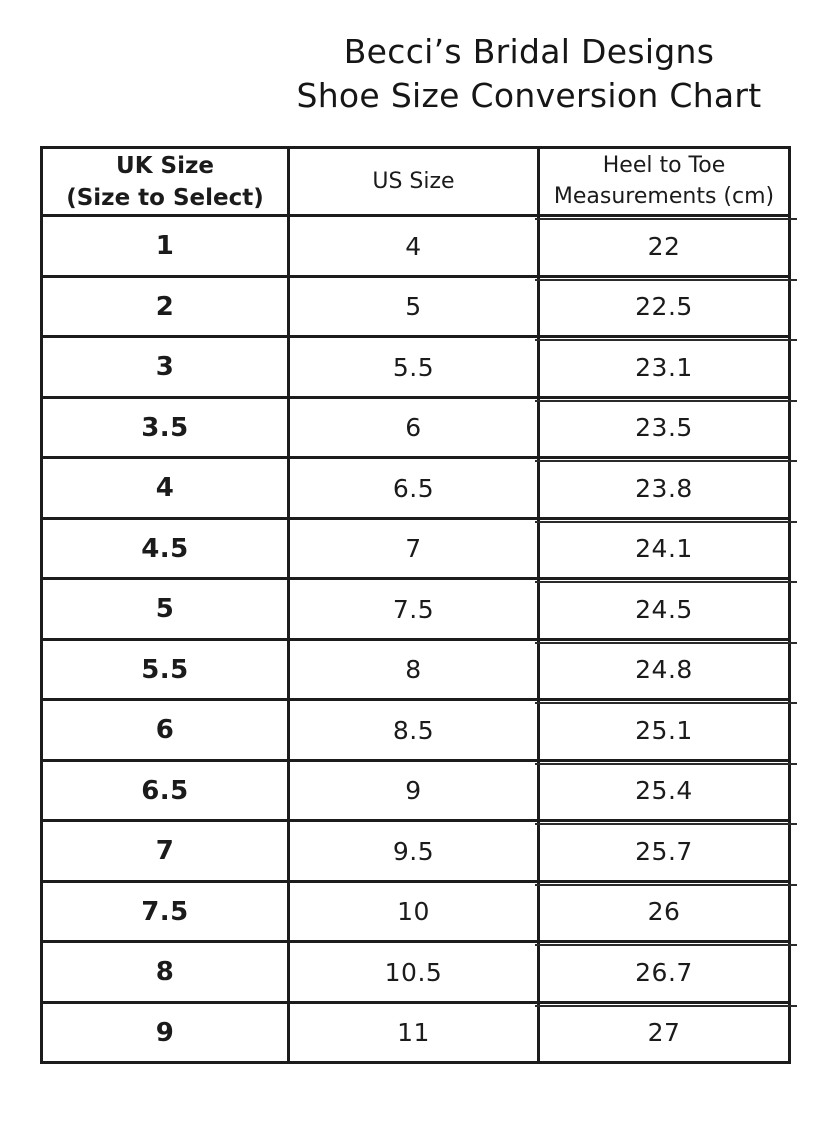 This screenshot has height=1134, width=818. What do you see at coordinates (667, 790) in the screenshot?
I see `cell-heel-toe-measurement: 25.4` at bounding box center [667, 790].